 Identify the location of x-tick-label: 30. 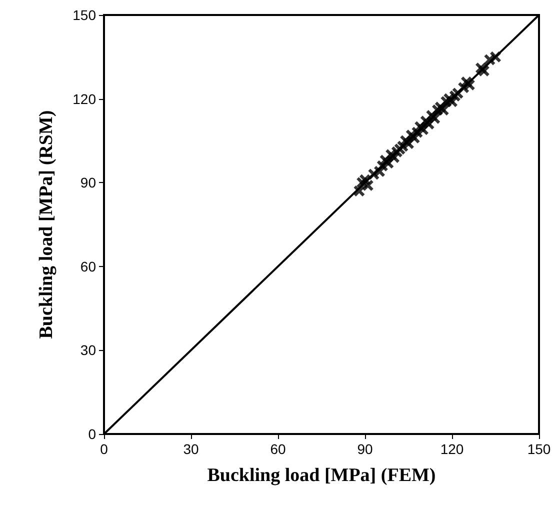
(191, 449).